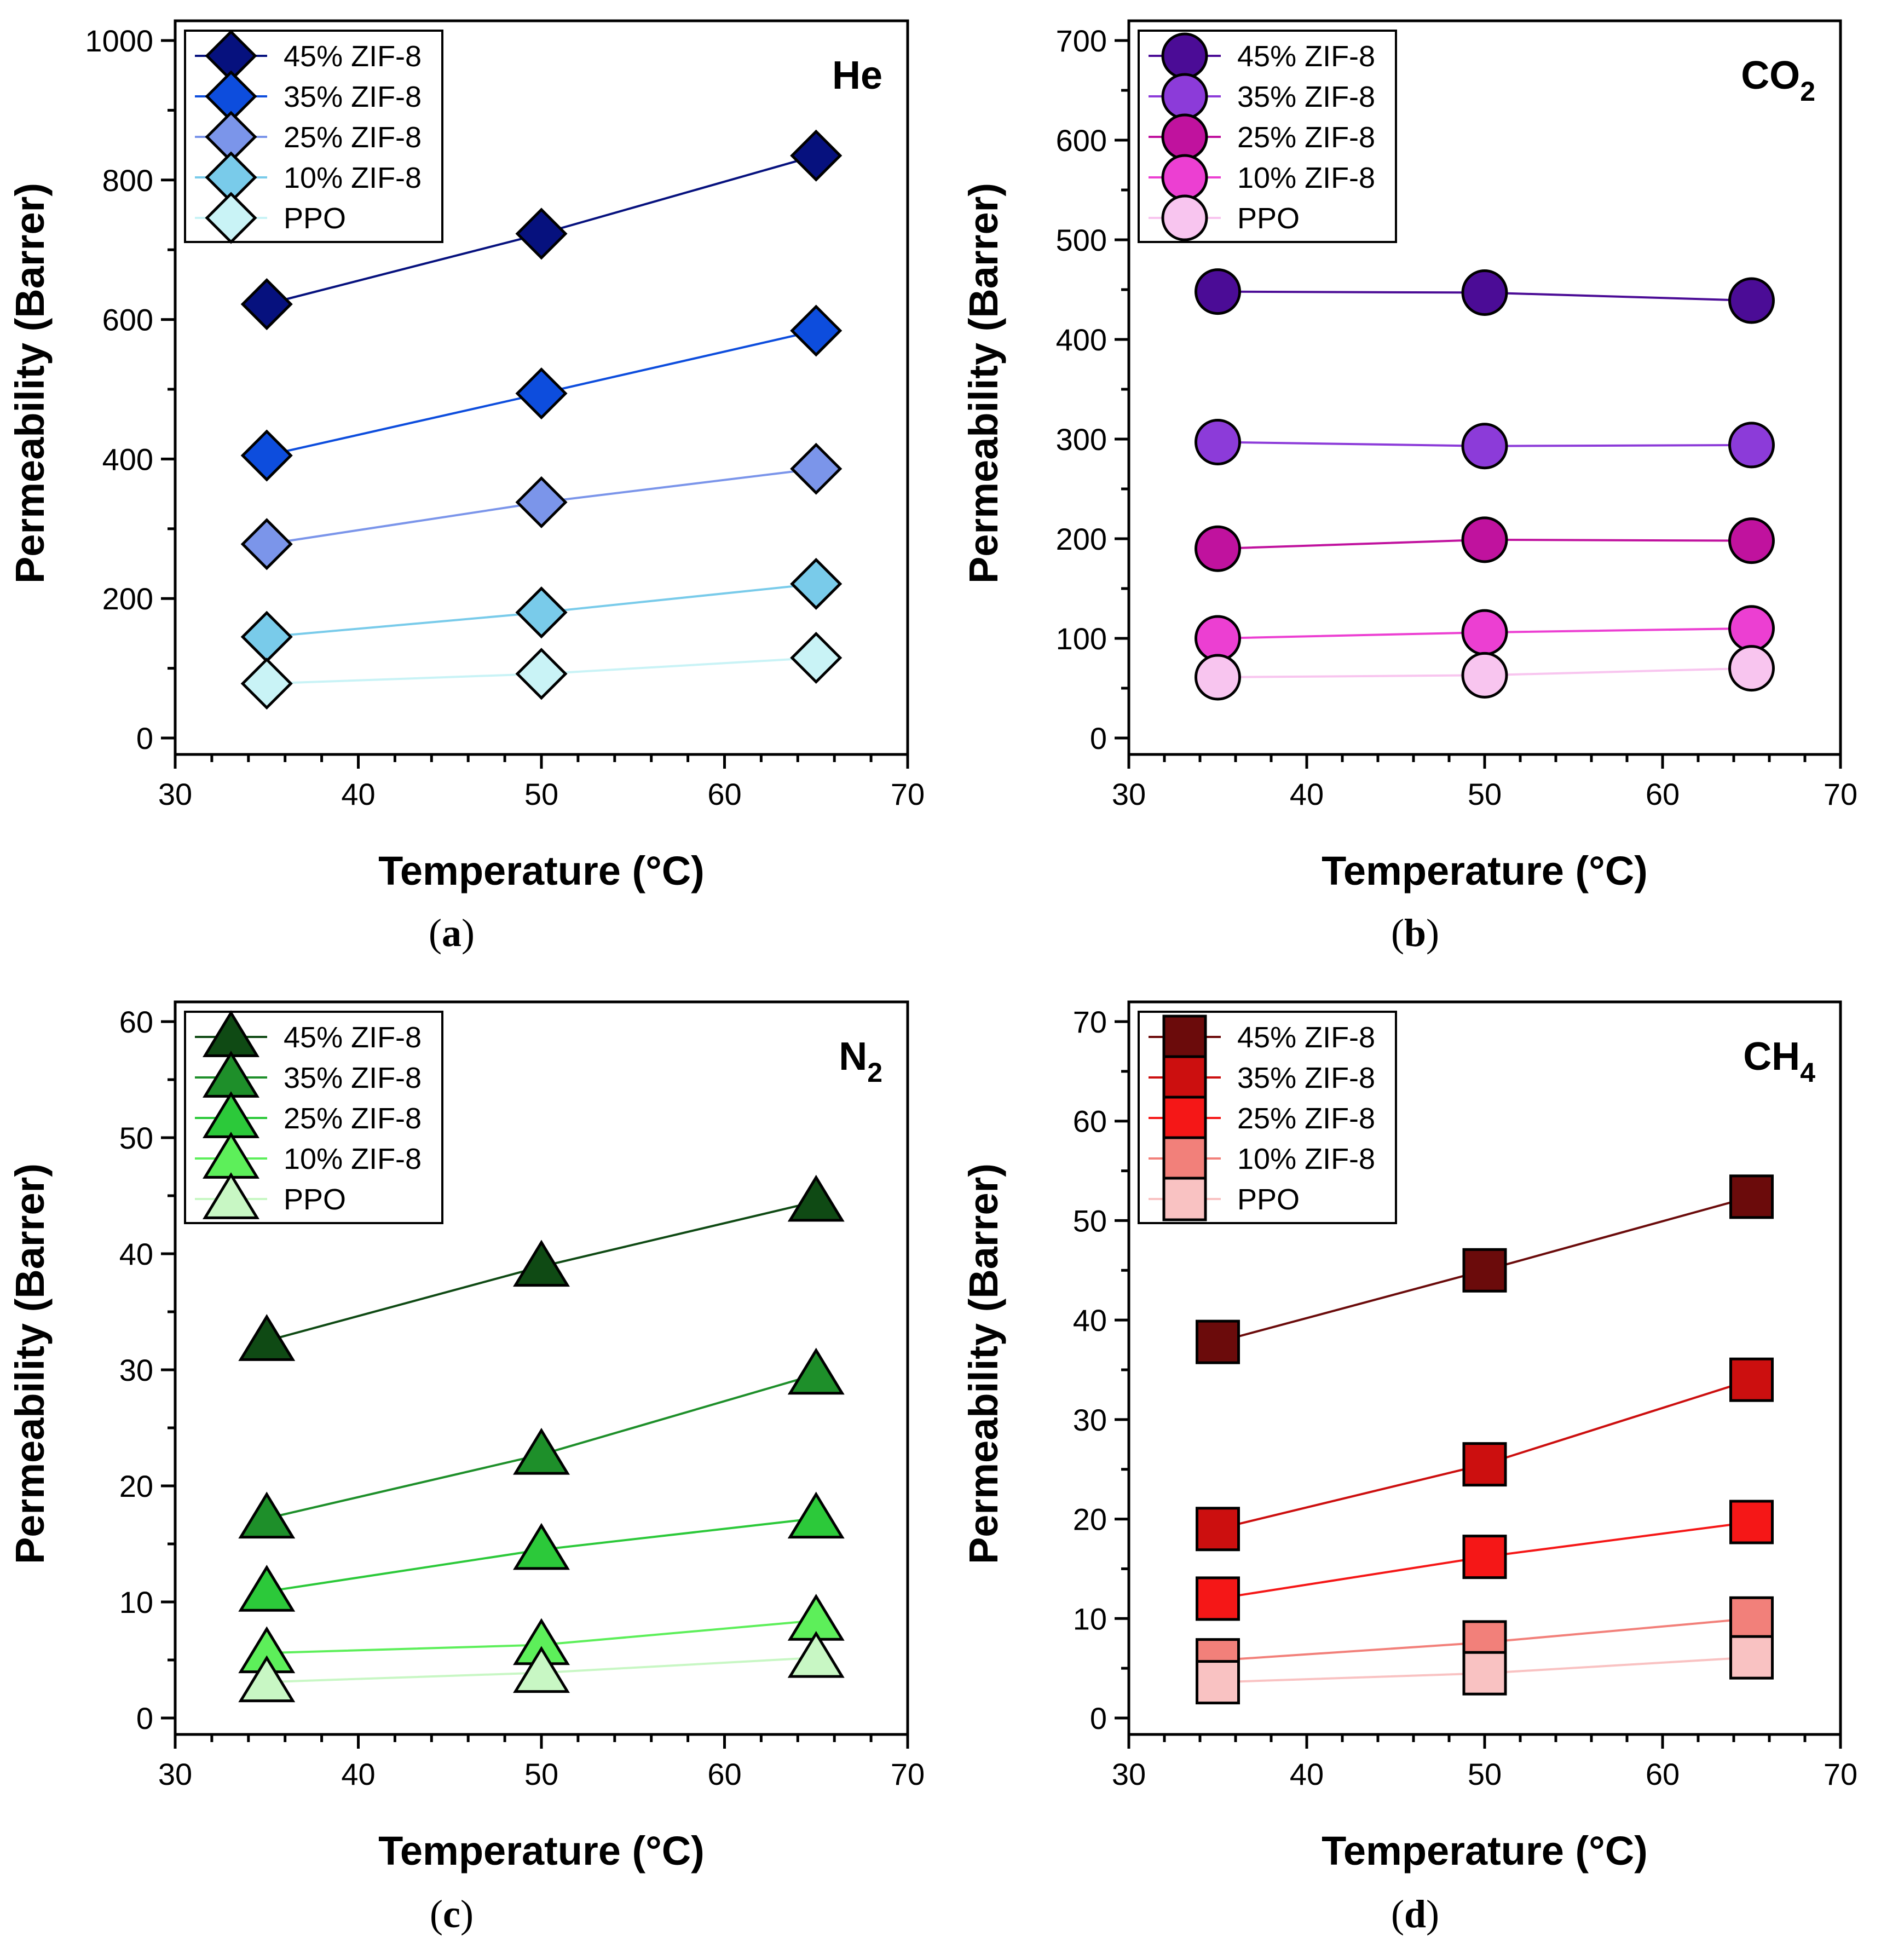 This screenshot has width=1881, height=1960. Describe the element at coordinates (1090, 1220) in the screenshot. I see `y-tick-label: 50` at that location.